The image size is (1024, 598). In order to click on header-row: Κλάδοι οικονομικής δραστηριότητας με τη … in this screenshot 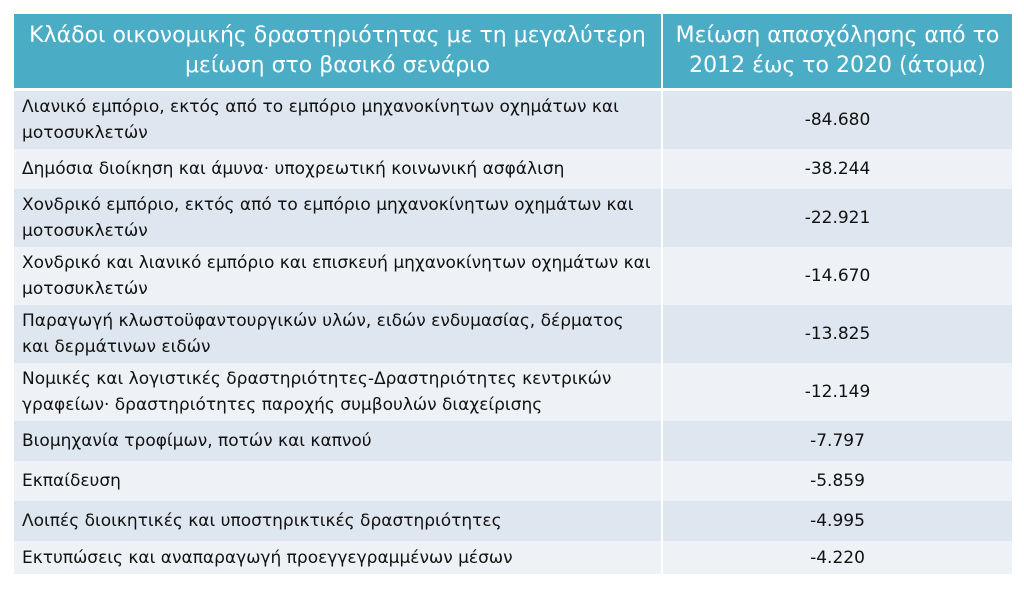, I will do `click(513, 52)`.